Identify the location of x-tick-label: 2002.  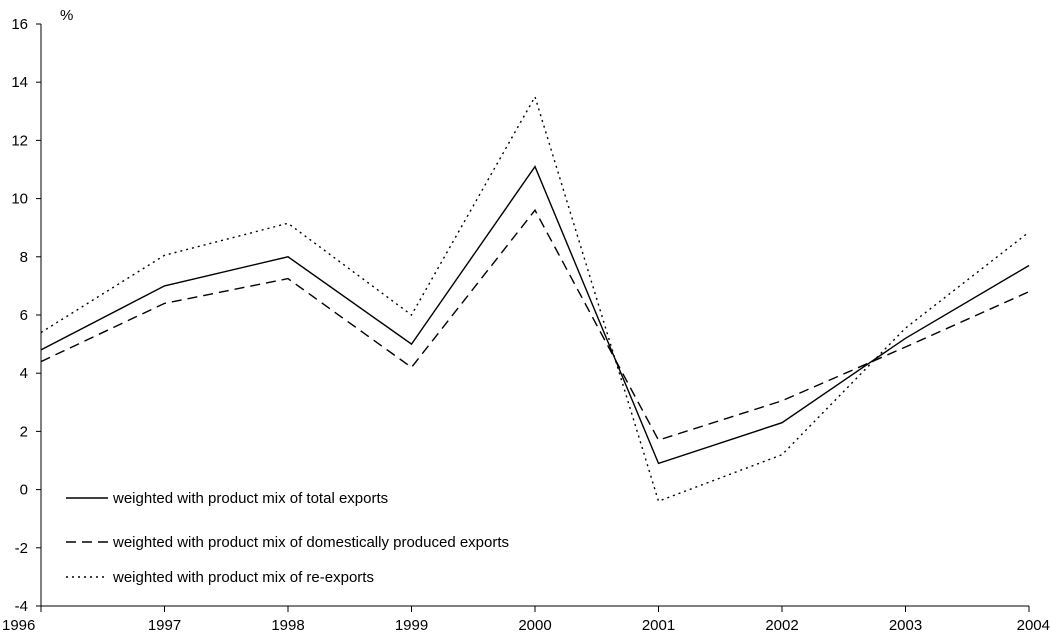
(781, 625).